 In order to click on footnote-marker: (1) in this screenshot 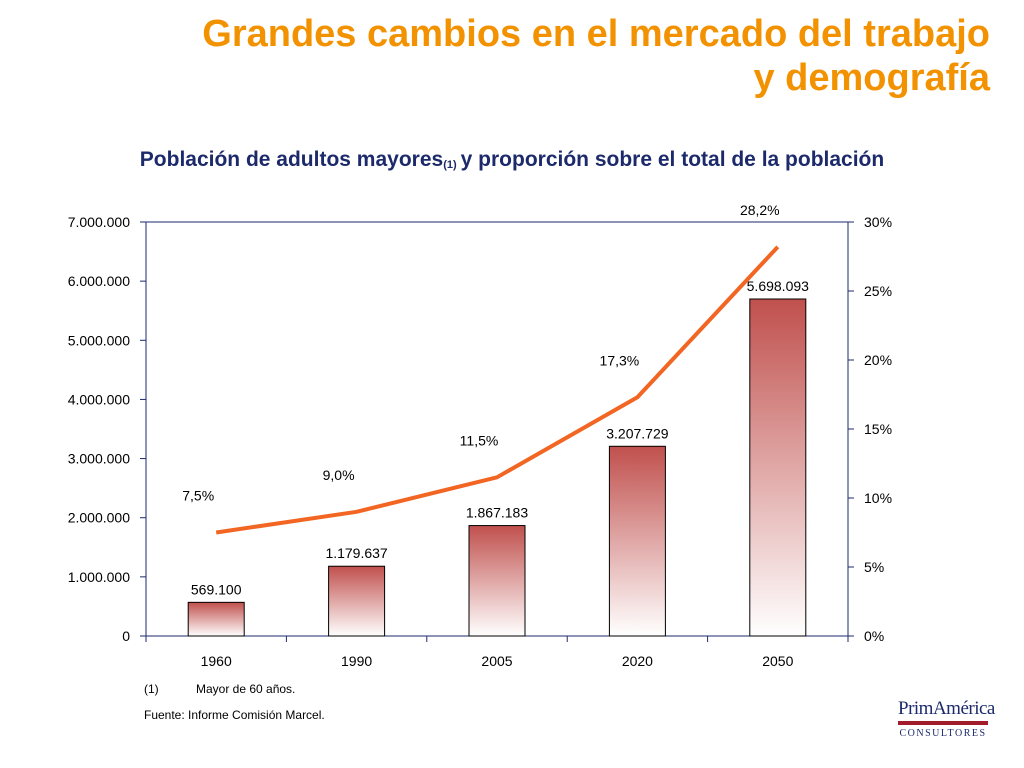, I will do `click(151, 689)`.